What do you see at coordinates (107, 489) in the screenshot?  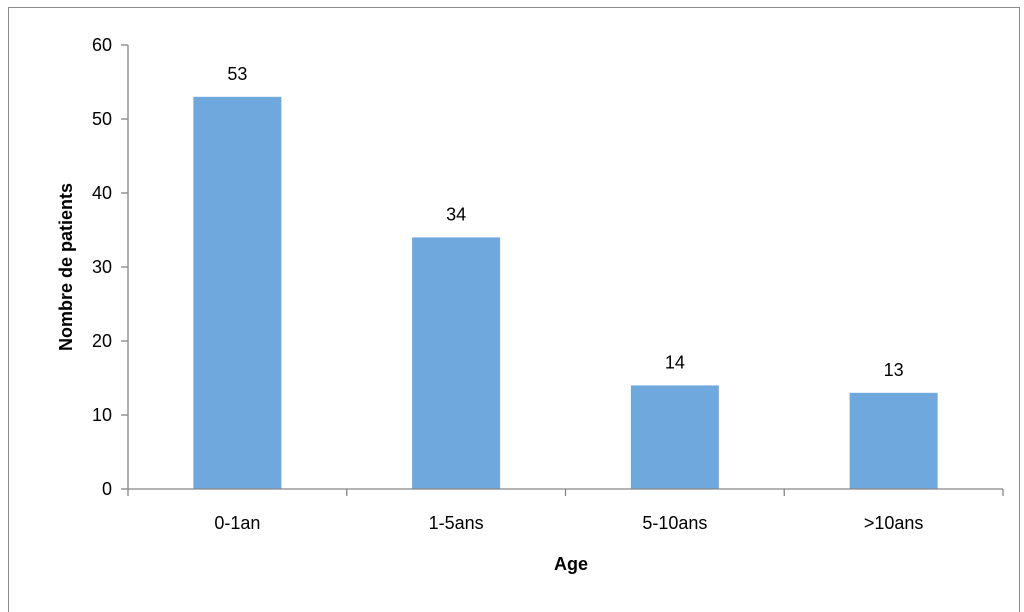 I see `y-tick-label-0: 0` at bounding box center [107, 489].